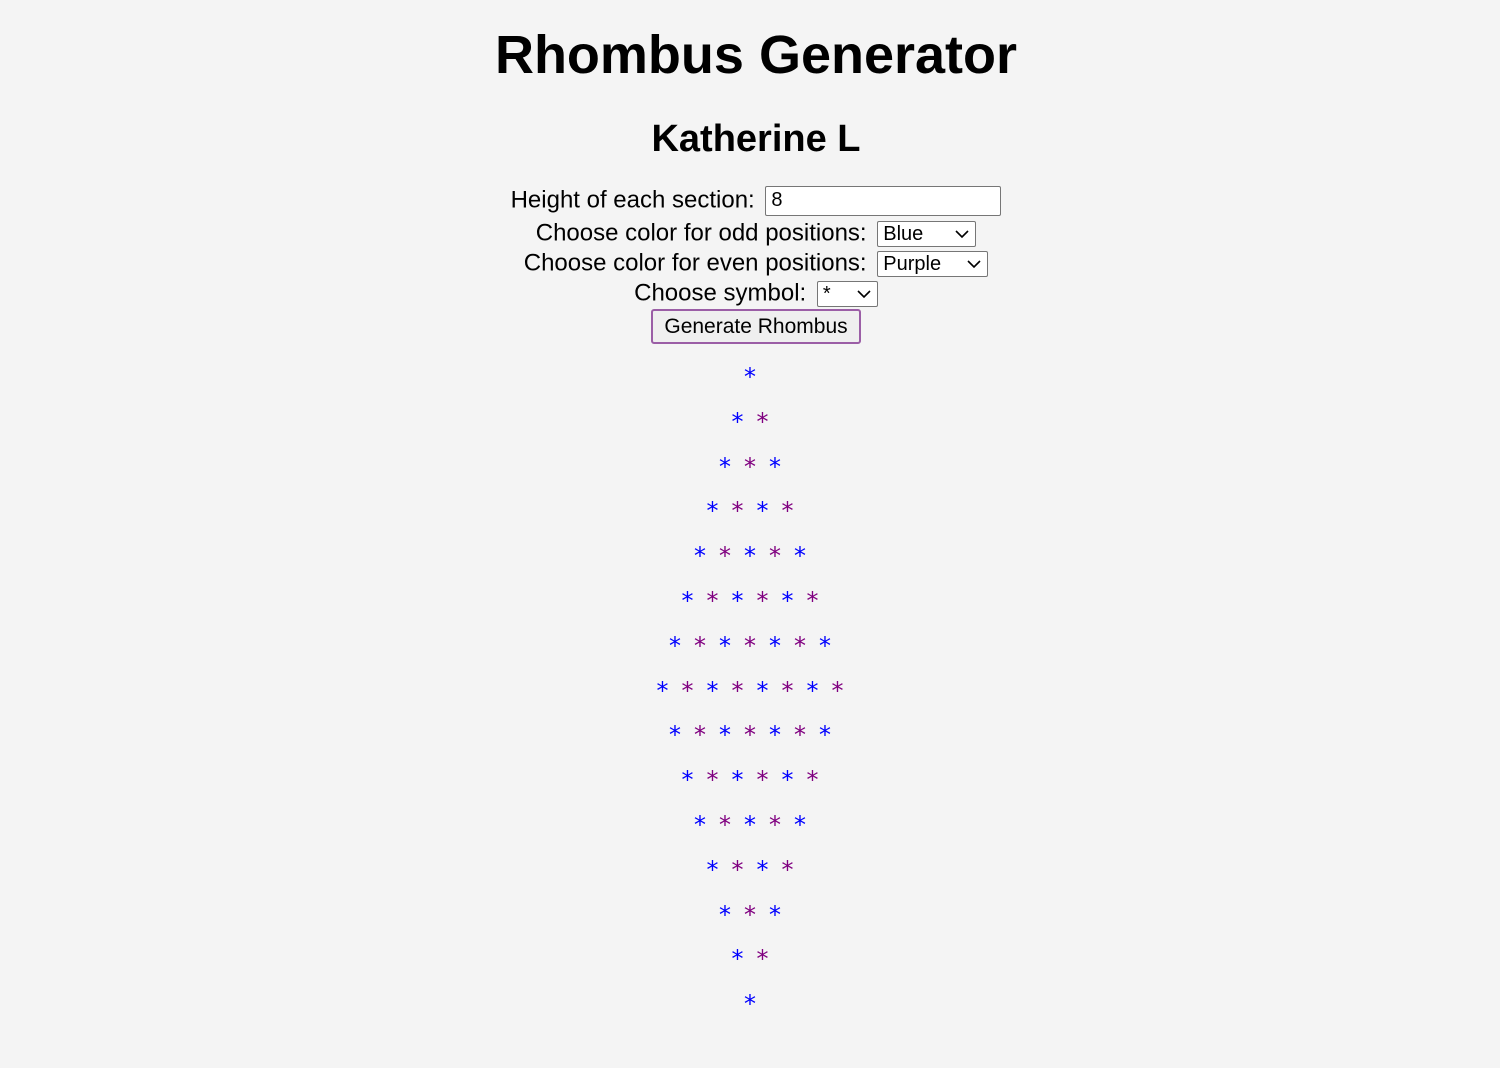 This screenshot has height=1068, width=1500. I want to click on even-color-row: Choose color for even positions: Purple, so click(750, 263).